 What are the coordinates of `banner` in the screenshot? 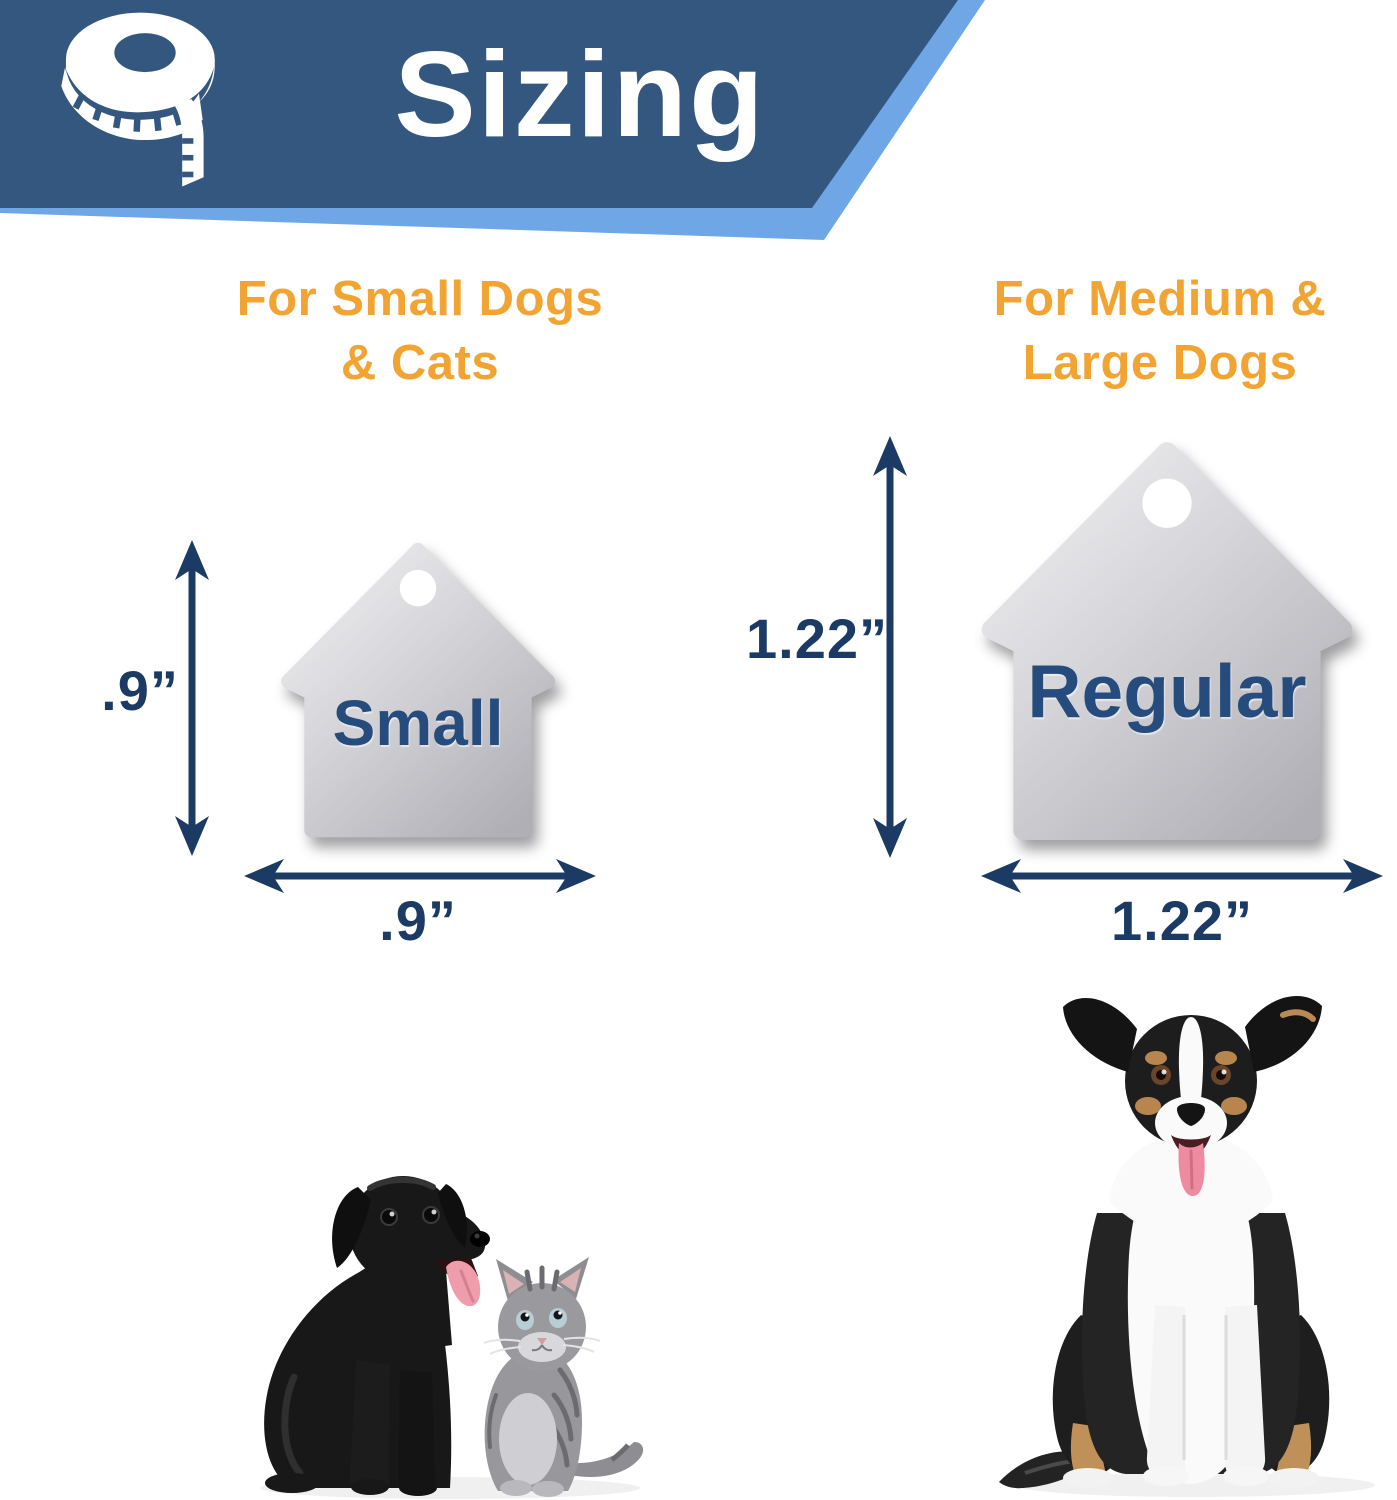 It's located at (492, 120).